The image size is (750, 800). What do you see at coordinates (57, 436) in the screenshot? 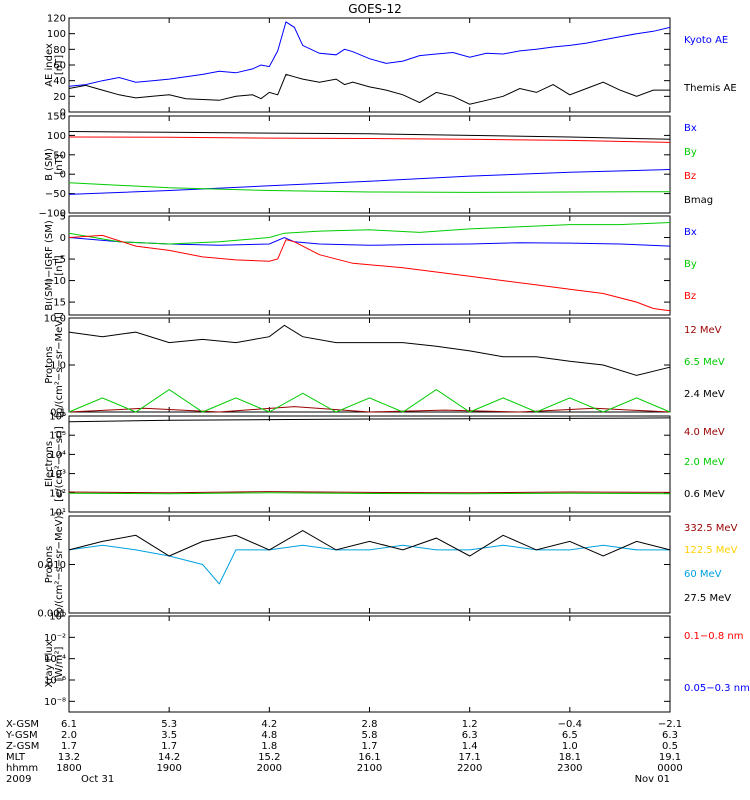
I see `y-tick-label: 10⁵` at bounding box center [57, 436].